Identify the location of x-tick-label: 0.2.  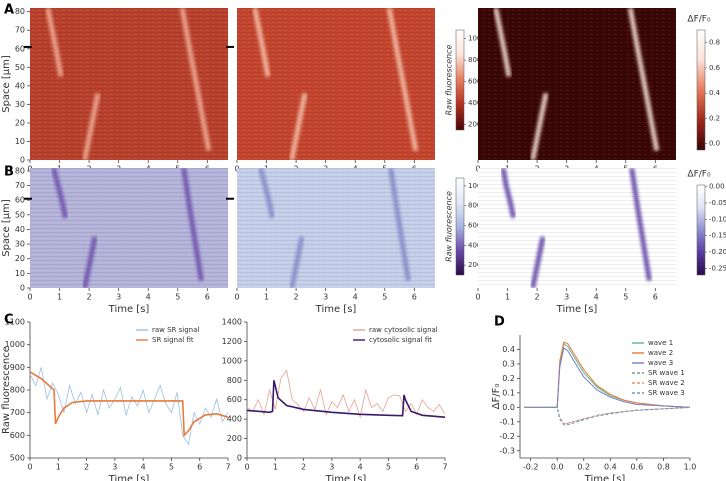
(583, 467).